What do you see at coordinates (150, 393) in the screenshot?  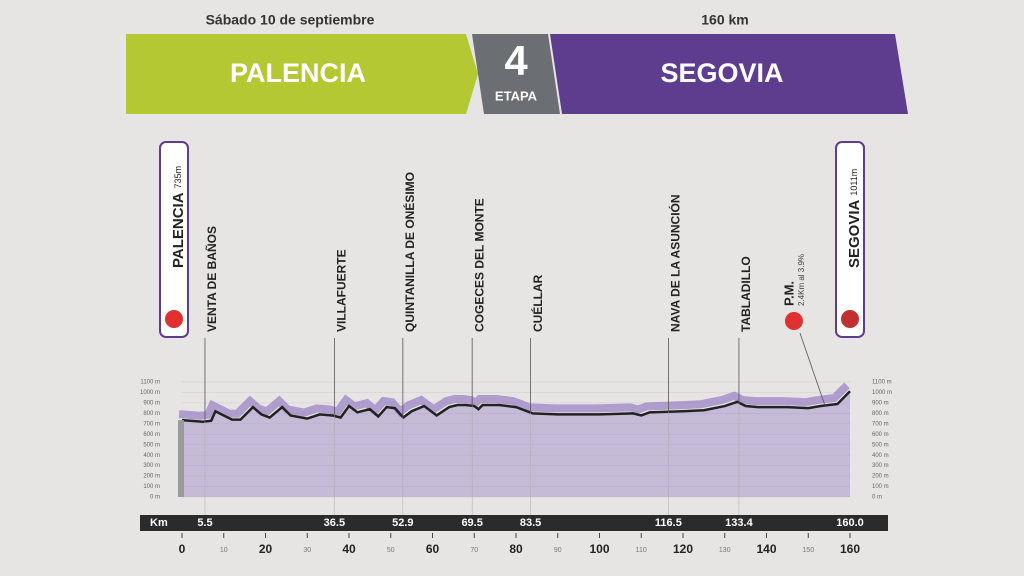 I see `y-tick-label: 1000 m` at bounding box center [150, 393].